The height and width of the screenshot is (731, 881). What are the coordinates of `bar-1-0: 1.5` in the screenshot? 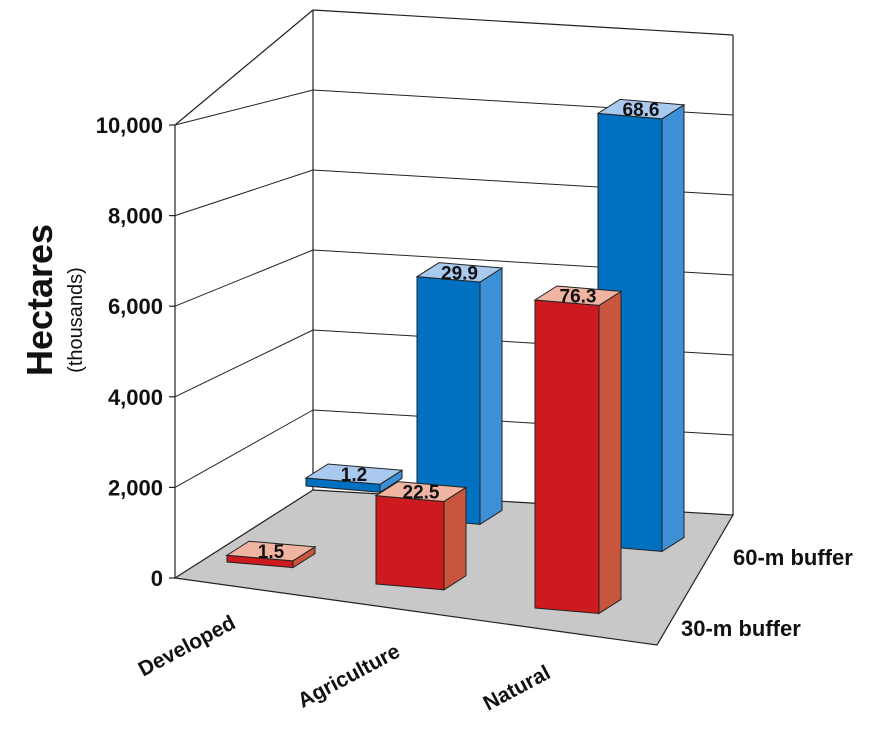 It's located at (271, 554).